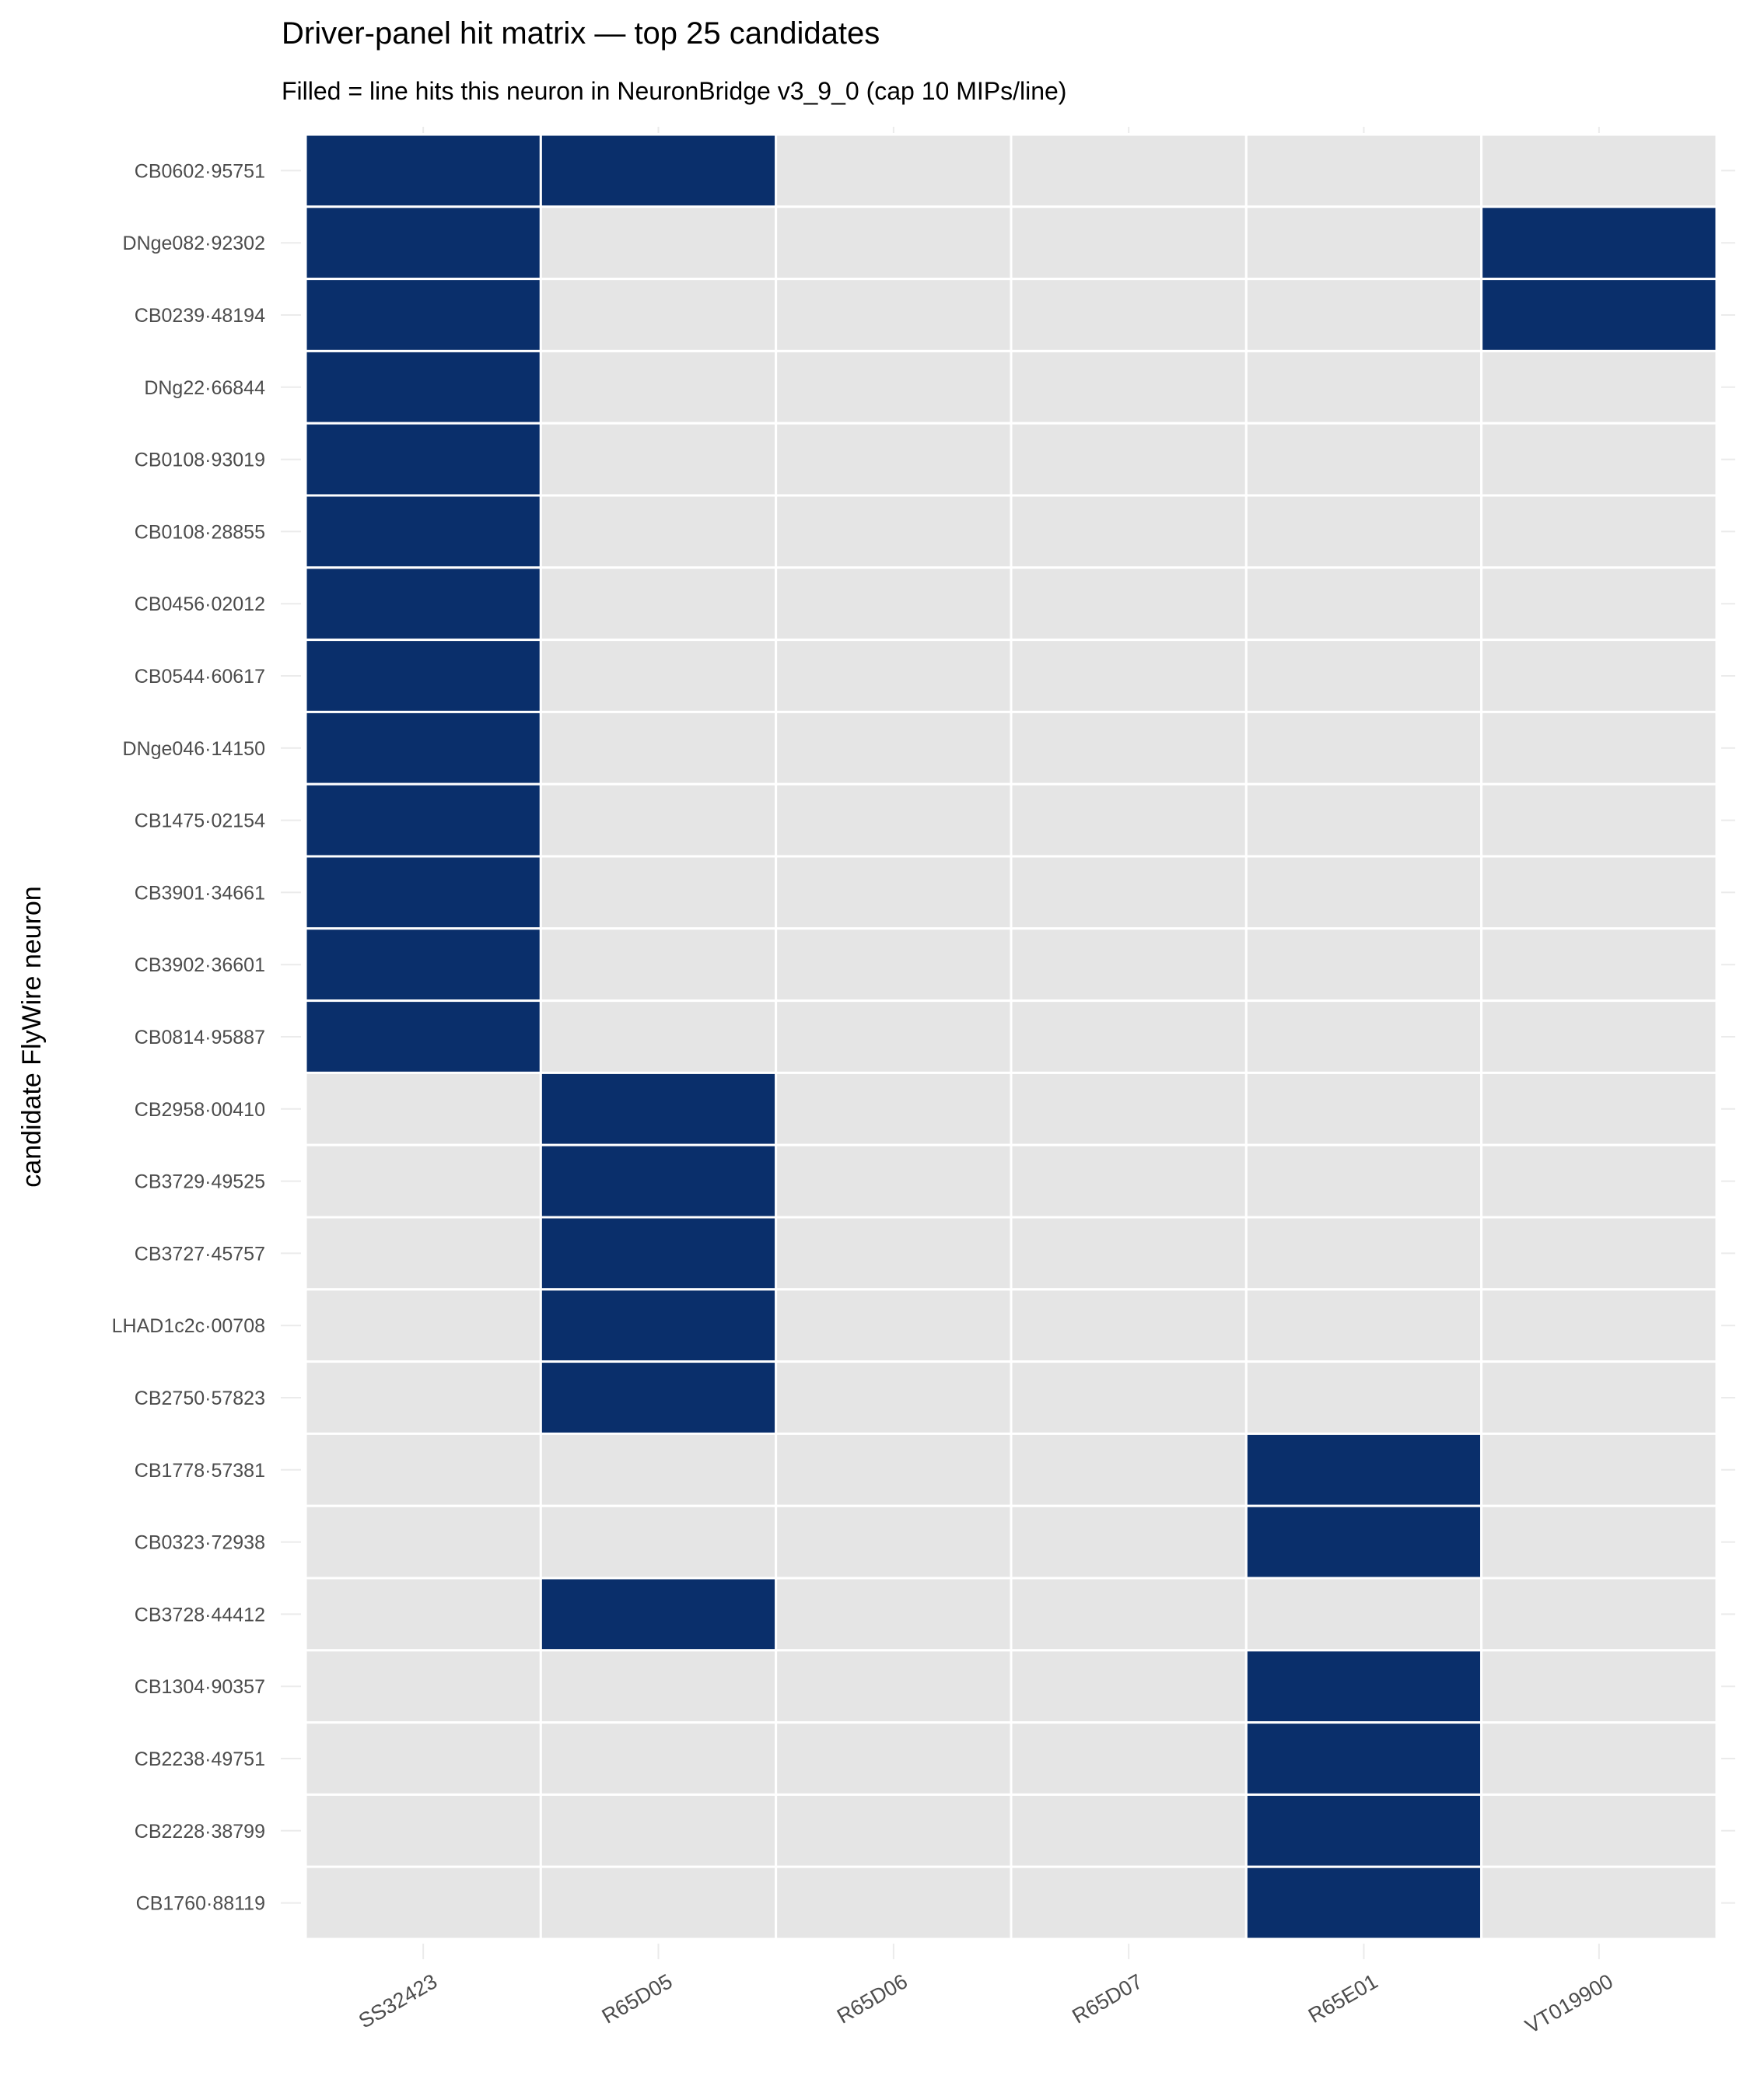 The image size is (1750, 2100). I want to click on x-tick-label: R65E01, so click(1343, 1998).